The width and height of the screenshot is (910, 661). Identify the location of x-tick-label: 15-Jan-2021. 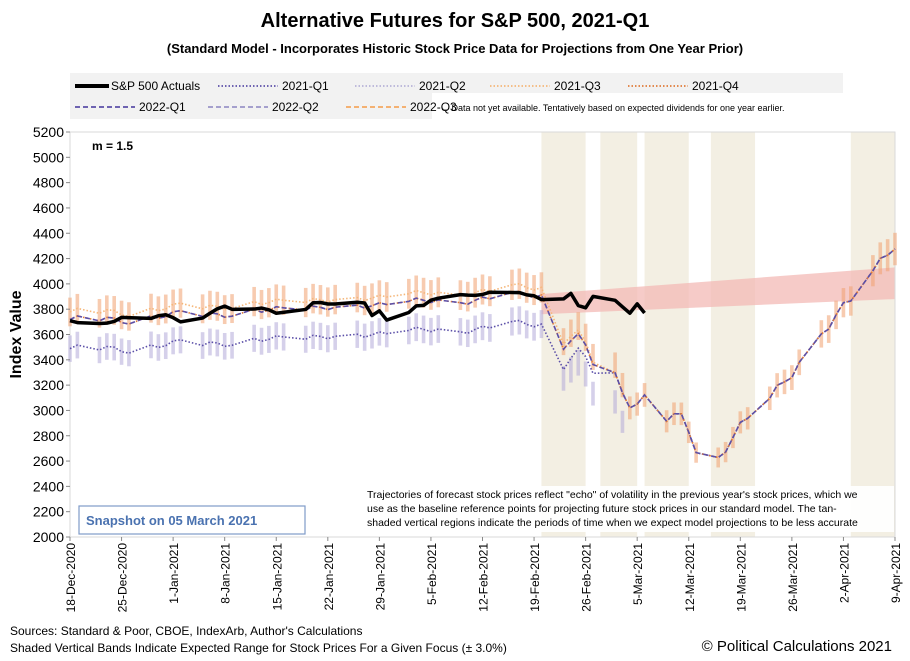
(277, 577).